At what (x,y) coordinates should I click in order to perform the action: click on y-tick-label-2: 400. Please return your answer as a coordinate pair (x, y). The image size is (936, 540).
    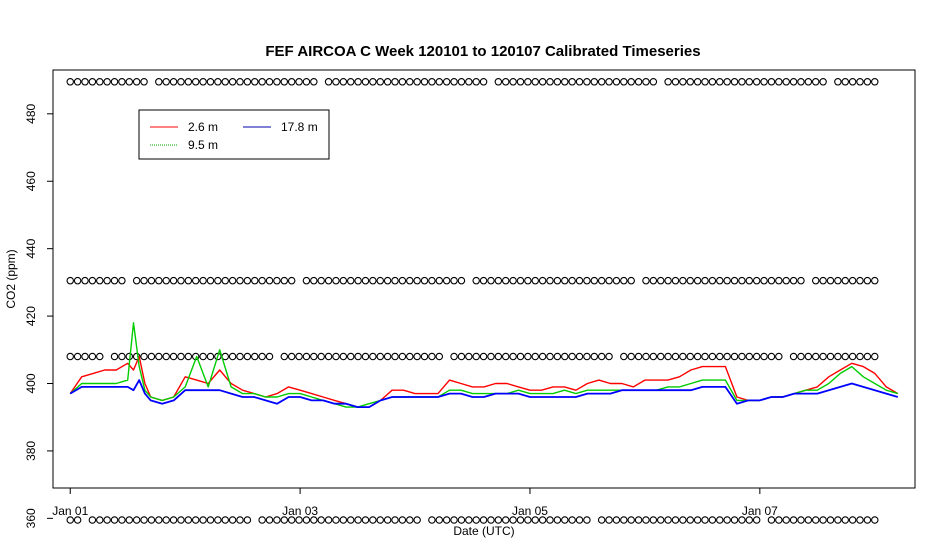
    Looking at the image, I should click on (31, 383).